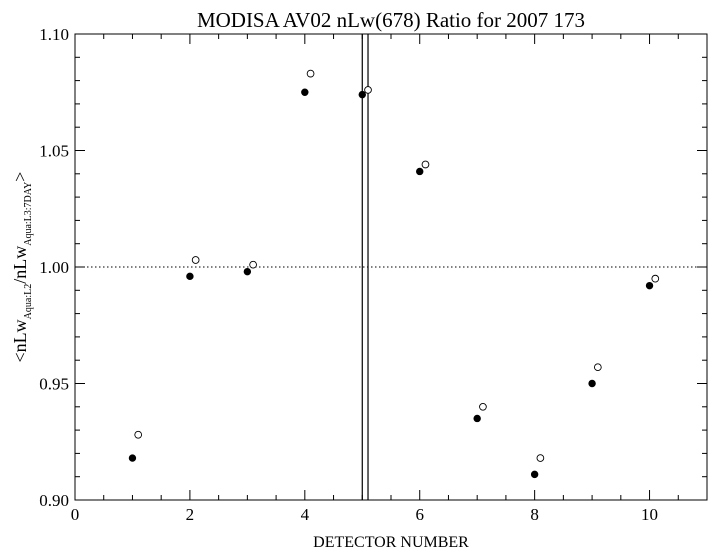  I want to click on x-tick-label: 2, so click(190, 514).